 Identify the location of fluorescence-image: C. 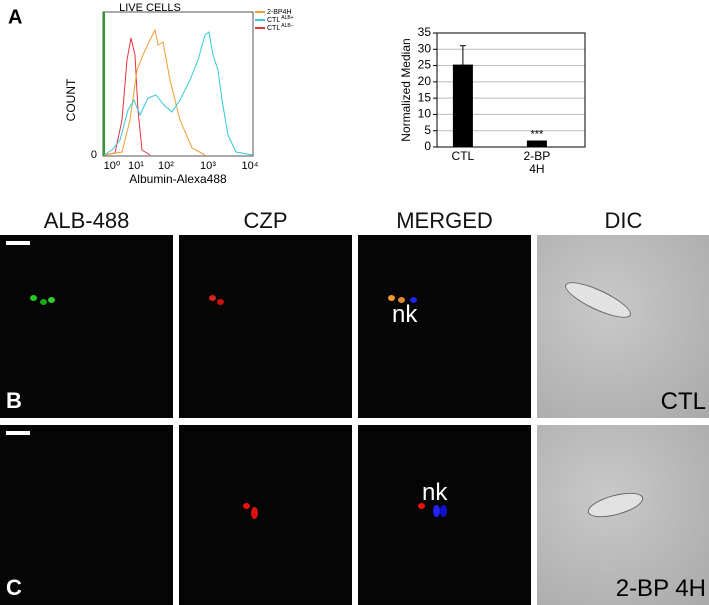
(86, 515).